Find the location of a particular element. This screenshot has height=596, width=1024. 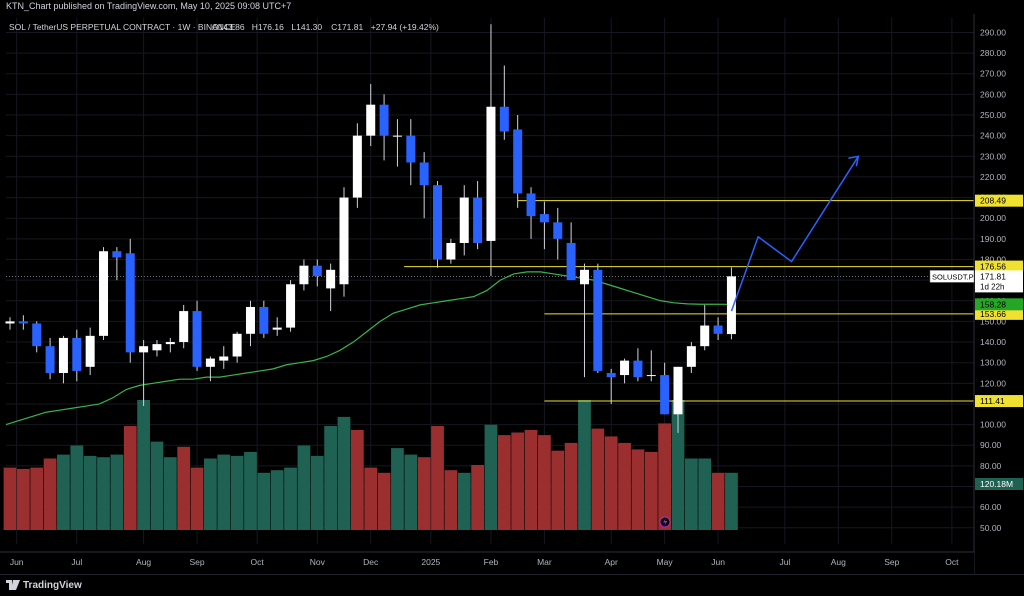

projection-line is located at coordinates (794, 233).